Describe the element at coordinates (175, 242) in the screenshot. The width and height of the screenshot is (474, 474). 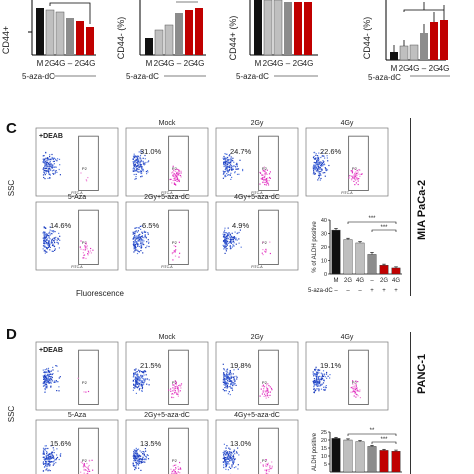
I see `panel-c-plot-5-gate-name: P2` at that location.